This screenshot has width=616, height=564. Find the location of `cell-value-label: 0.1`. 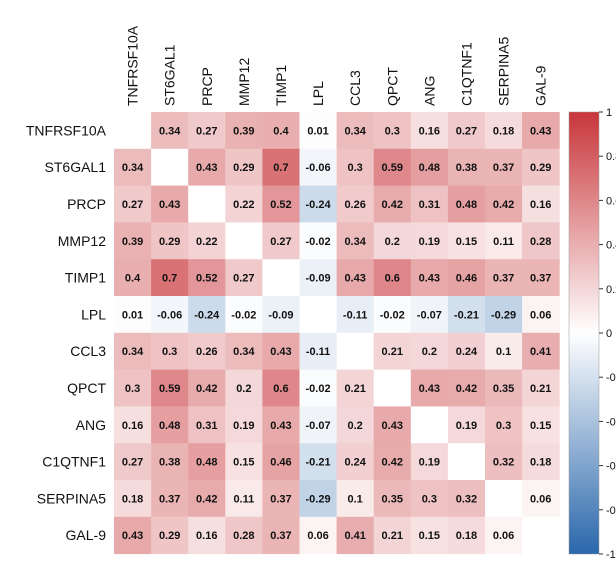

cell-value-label: 0.1 is located at coordinates (355, 499).